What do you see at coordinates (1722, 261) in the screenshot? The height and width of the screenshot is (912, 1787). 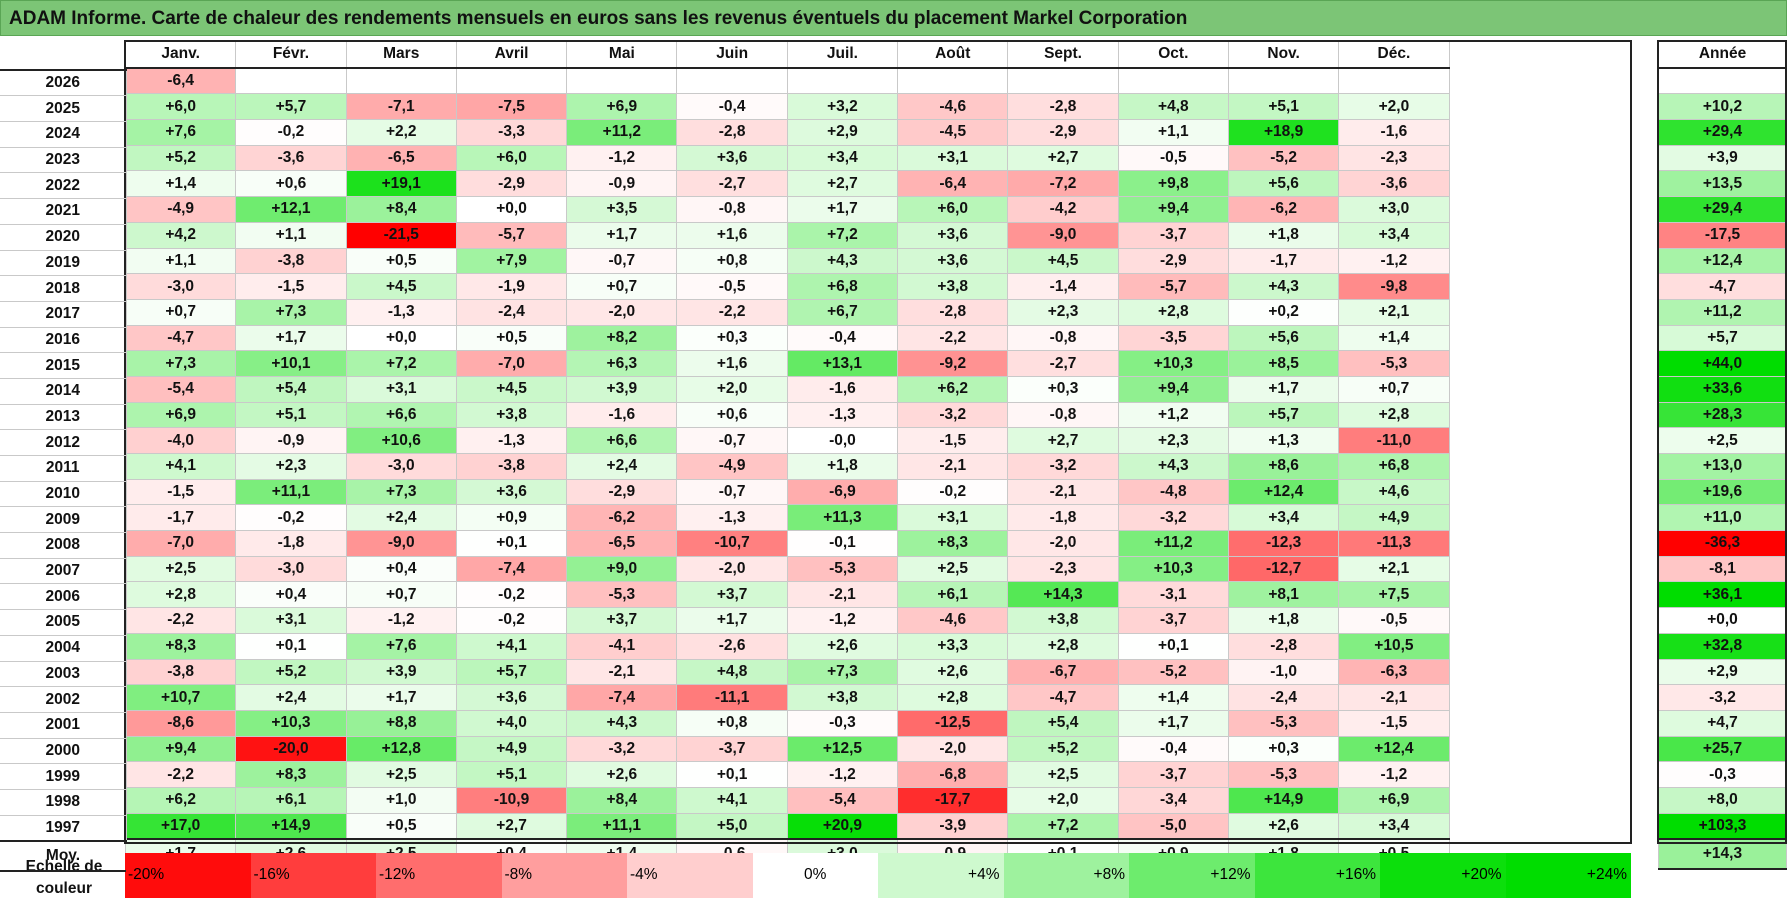 I see `annual-cell: +12,4` at bounding box center [1722, 261].